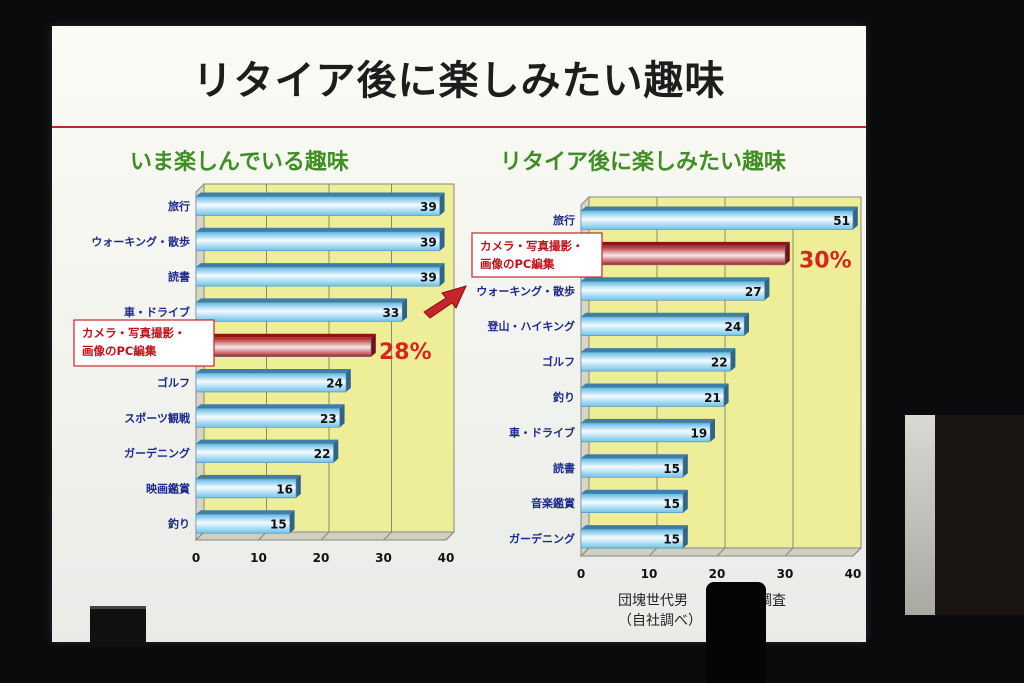 The image size is (1024, 683). What do you see at coordinates (134, 333) in the screenshot?
I see `callout-text: カメラ・写真撮影・` at bounding box center [134, 333].